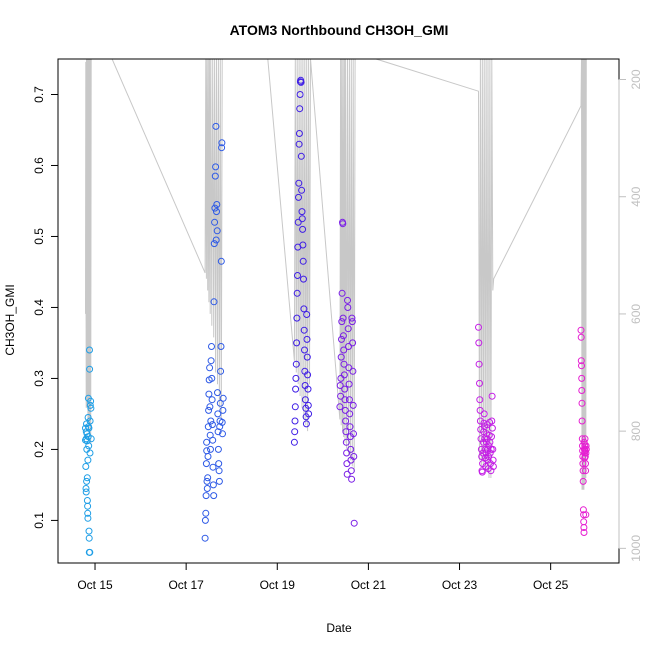 The image size is (650, 655). Describe the element at coordinates (369, 585) in the screenshot. I see `x-tick-label: Oct 21` at that location.